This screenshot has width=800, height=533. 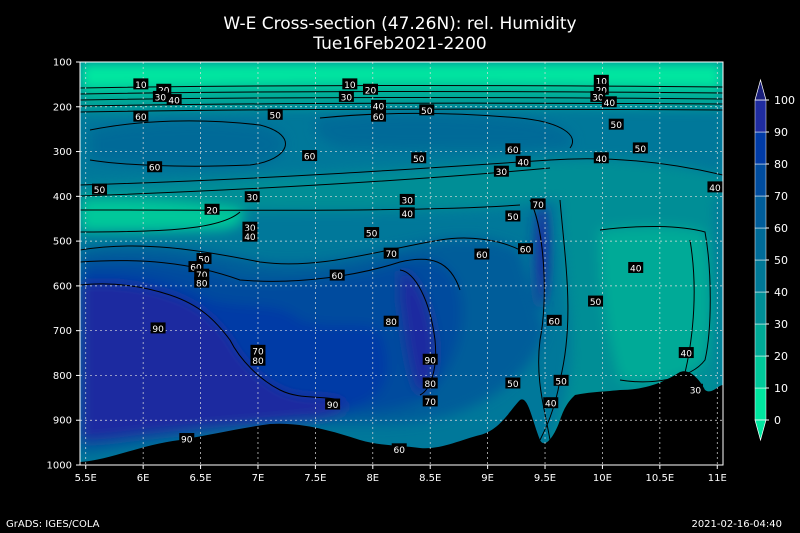 I want to click on colorbar-label: 20, so click(x=781, y=356).